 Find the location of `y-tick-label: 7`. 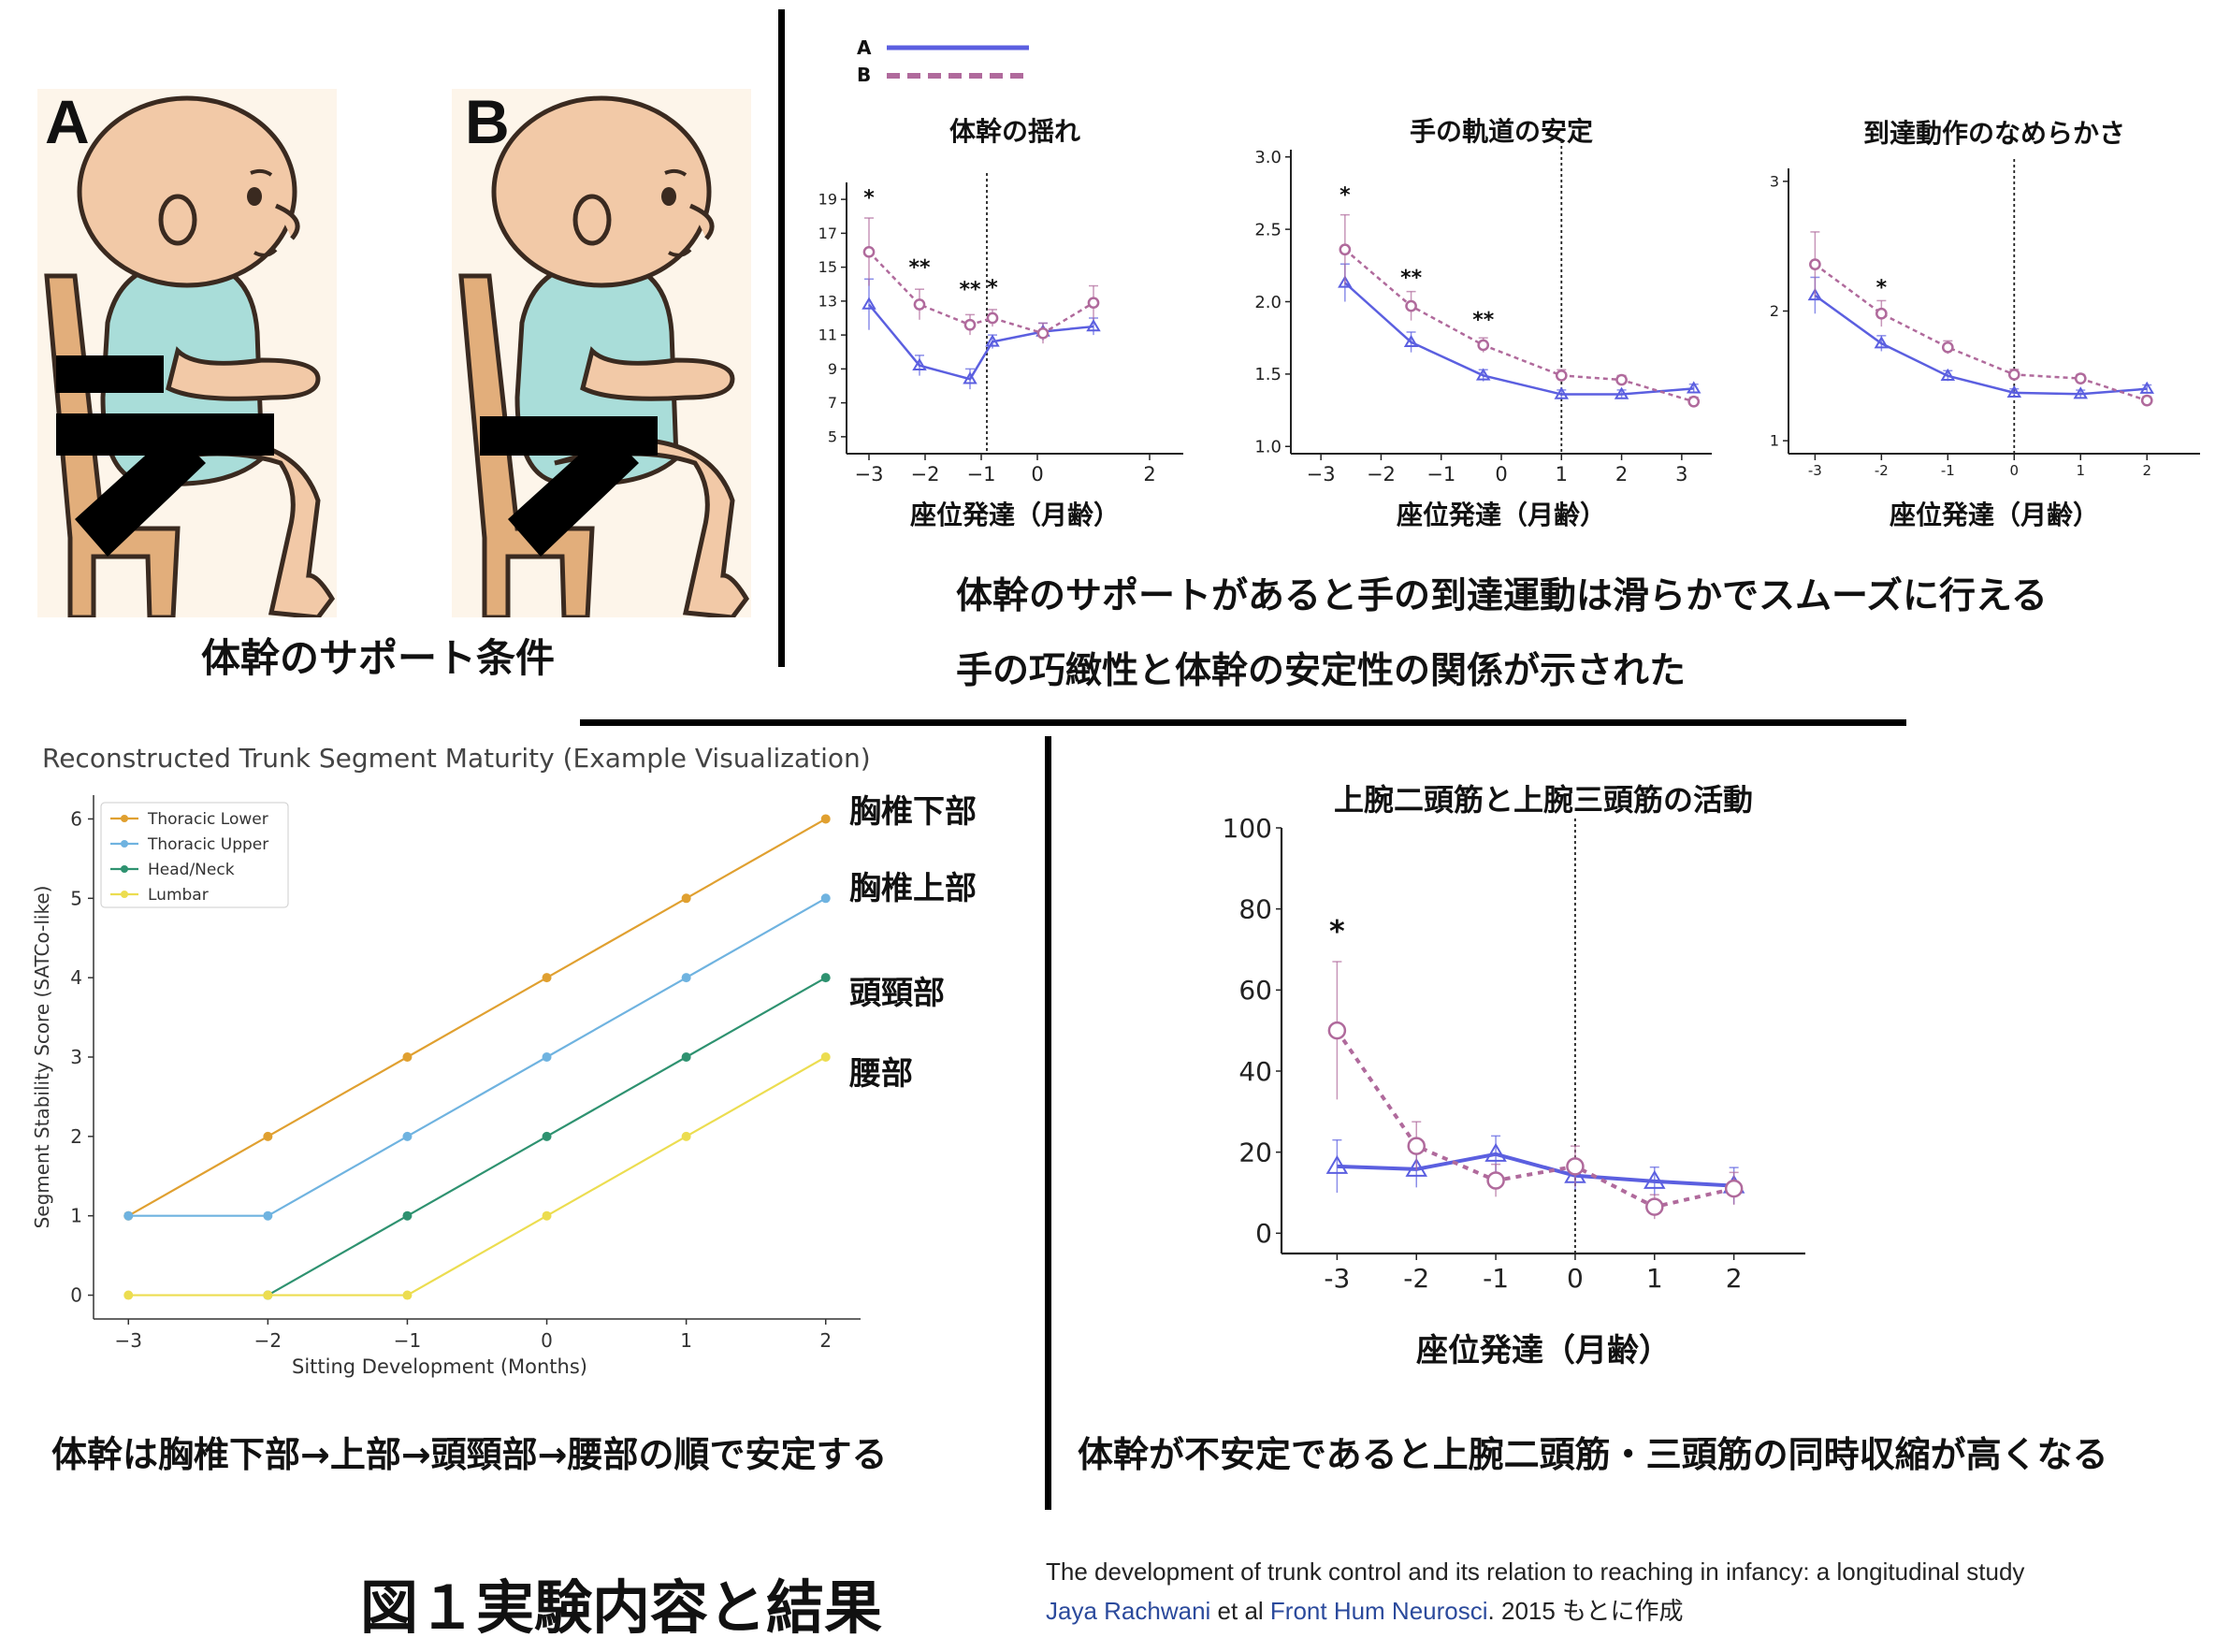

y-tick-label: 7 is located at coordinates (832, 403).